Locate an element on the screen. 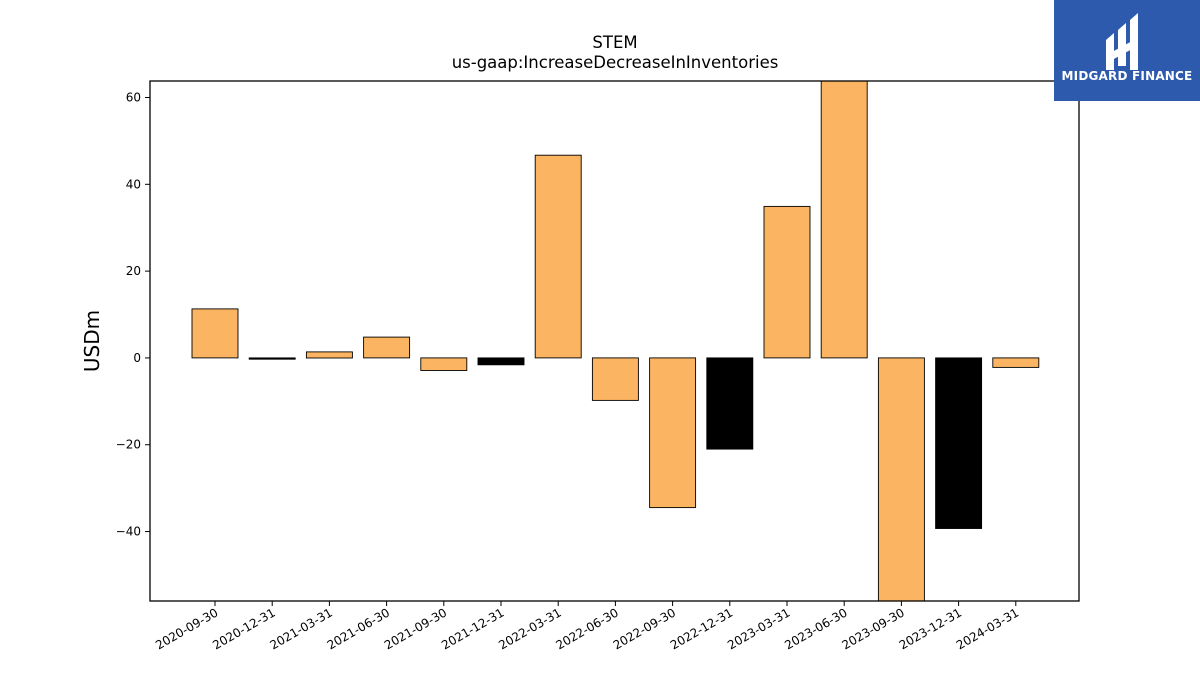  y-tick-label: −20 is located at coordinates (128, 445).